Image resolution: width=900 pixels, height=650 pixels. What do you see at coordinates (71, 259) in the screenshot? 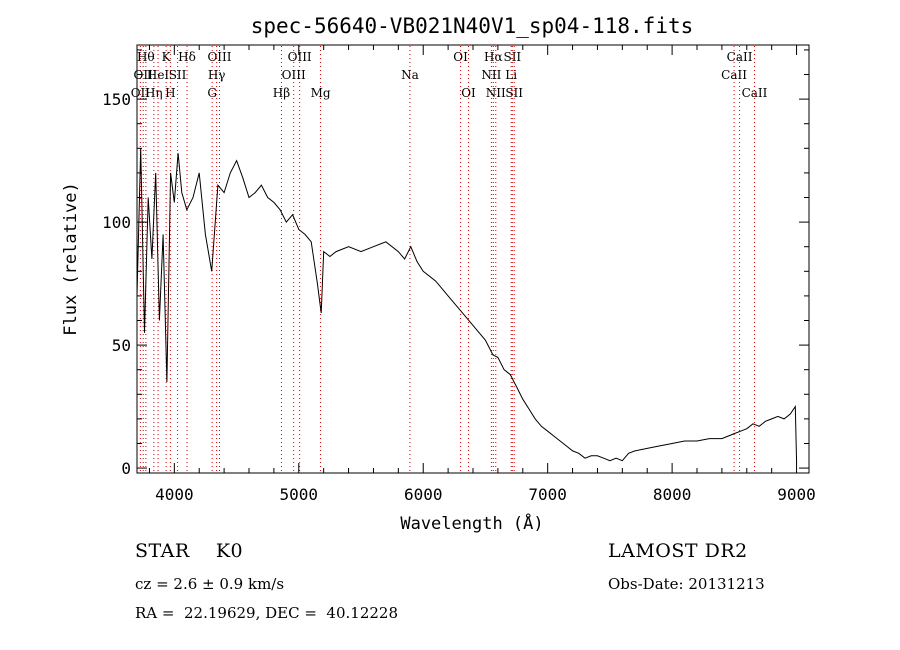
I see `y-axis-label: Flux (relative)` at bounding box center [71, 259].